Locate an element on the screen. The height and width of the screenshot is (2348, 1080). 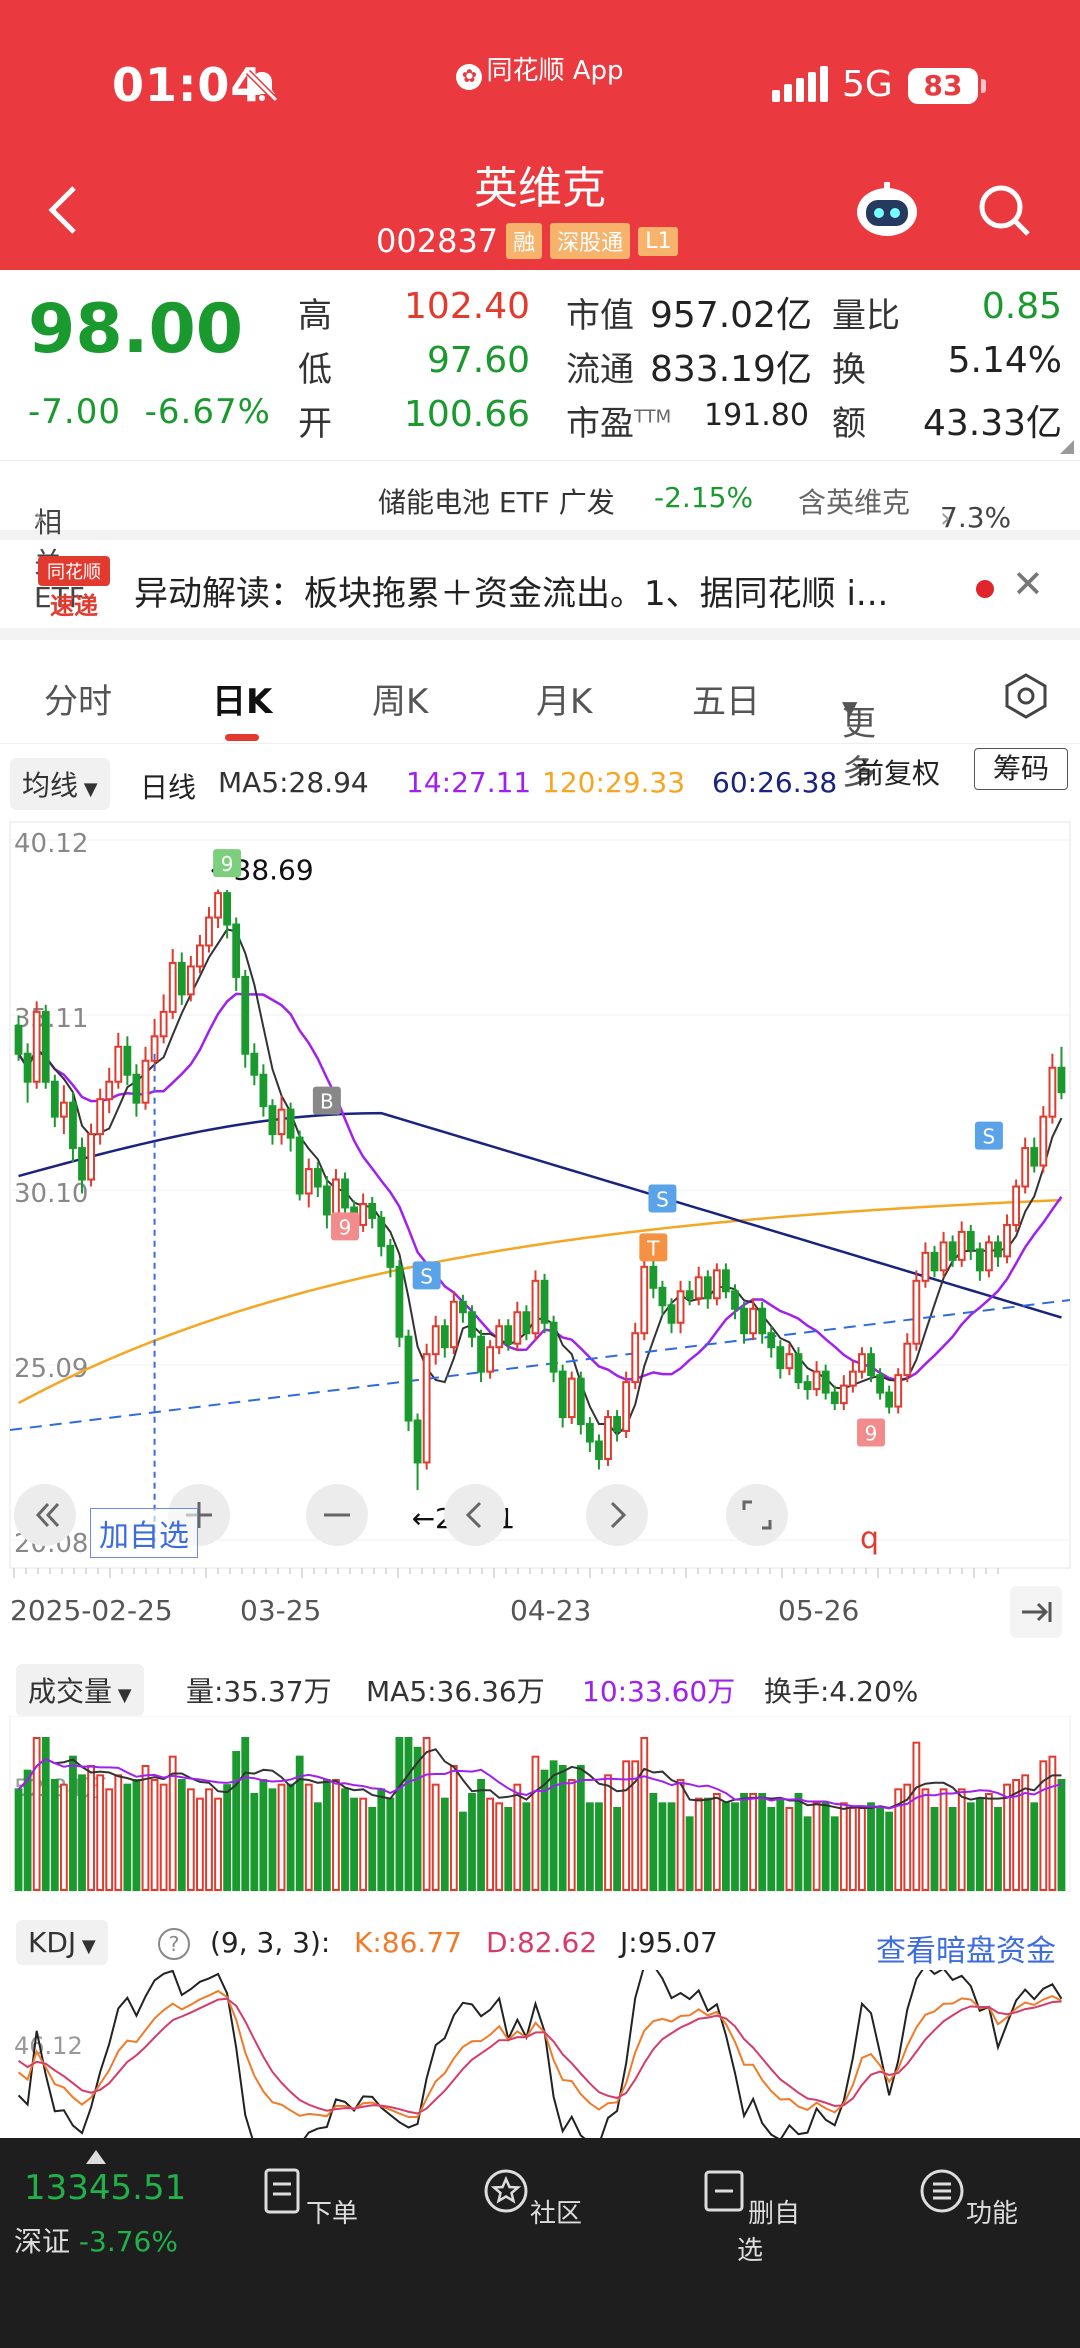
pan-left-button is located at coordinates (475, 1515).